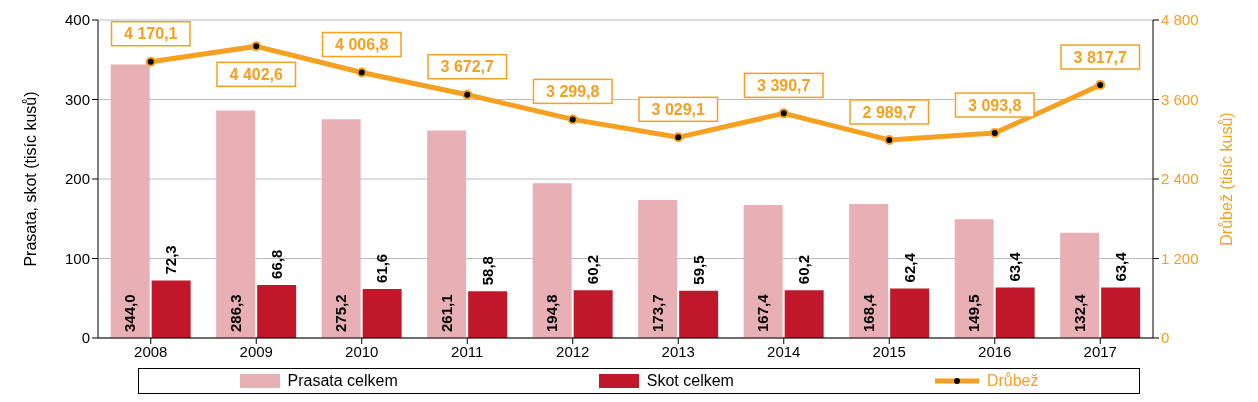 The image size is (1258, 402). Describe the element at coordinates (784, 85) in the screenshot. I see `data-label: 3 390,7` at that location.